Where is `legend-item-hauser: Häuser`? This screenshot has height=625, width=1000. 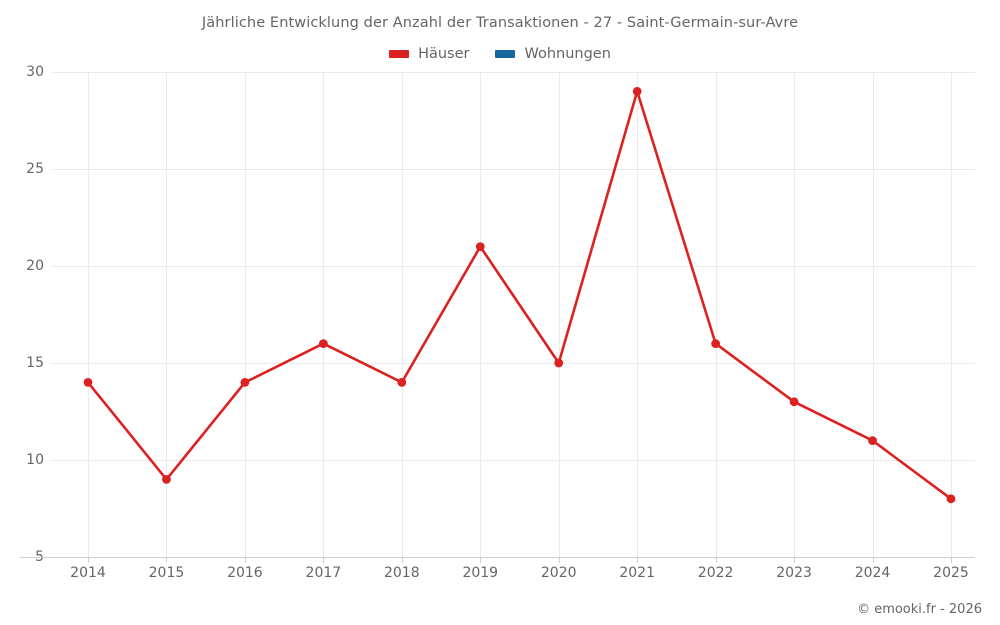
legend-item-hauser: Häuser is located at coordinates (429, 54).